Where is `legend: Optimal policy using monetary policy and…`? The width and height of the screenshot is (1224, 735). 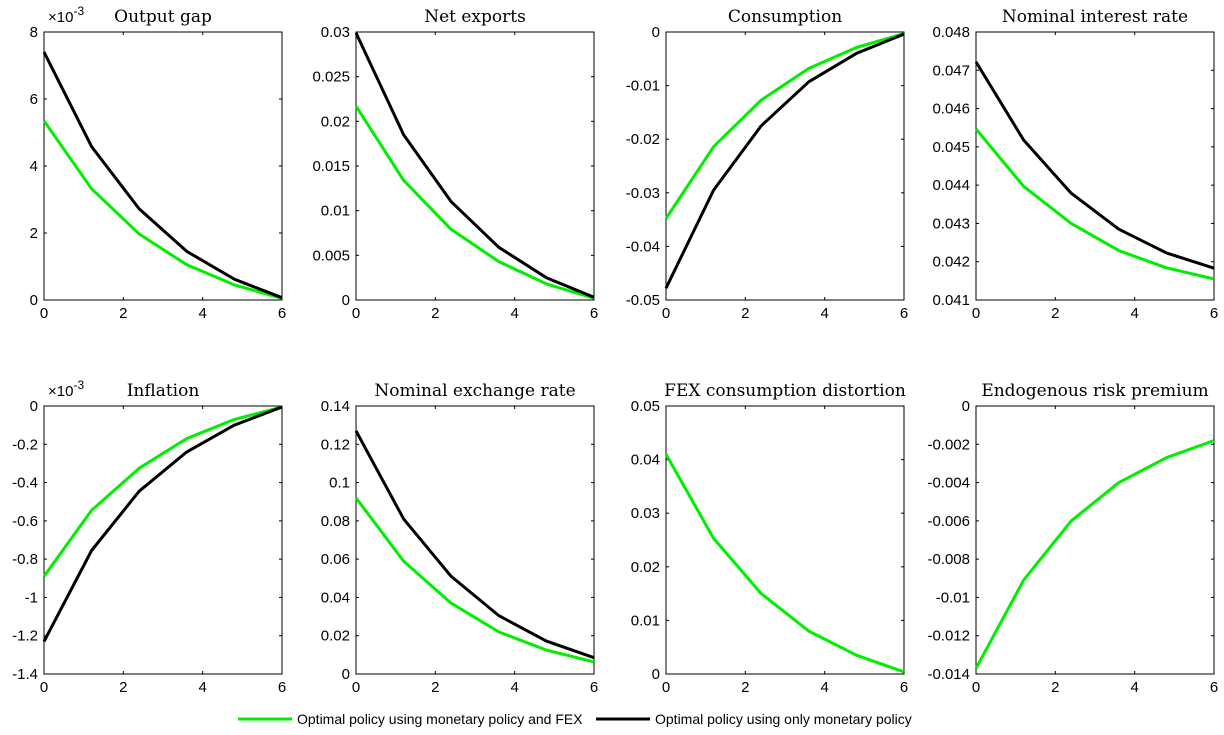 legend: Optimal policy using monetary policy and… is located at coordinates (575, 719).